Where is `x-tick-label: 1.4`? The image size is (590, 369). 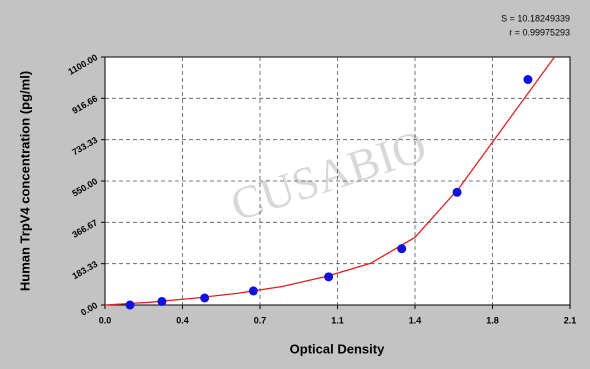 x-tick-label: 1.4 is located at coordinates (415, 320).